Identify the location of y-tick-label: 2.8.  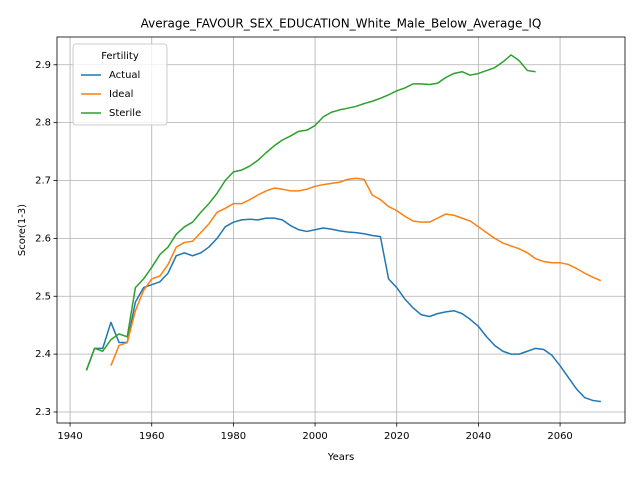
(43, 123).